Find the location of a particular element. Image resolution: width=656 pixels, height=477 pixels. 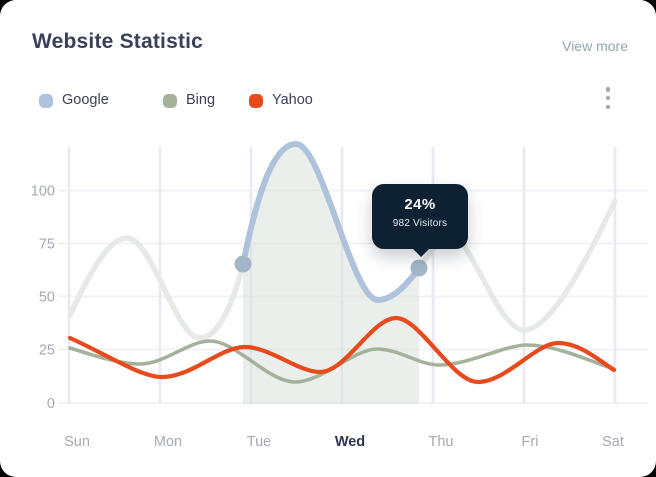

x-axis-labels: Sun Mon Tue Wed Thu Fri Sat is located at coordinates (344, 442).